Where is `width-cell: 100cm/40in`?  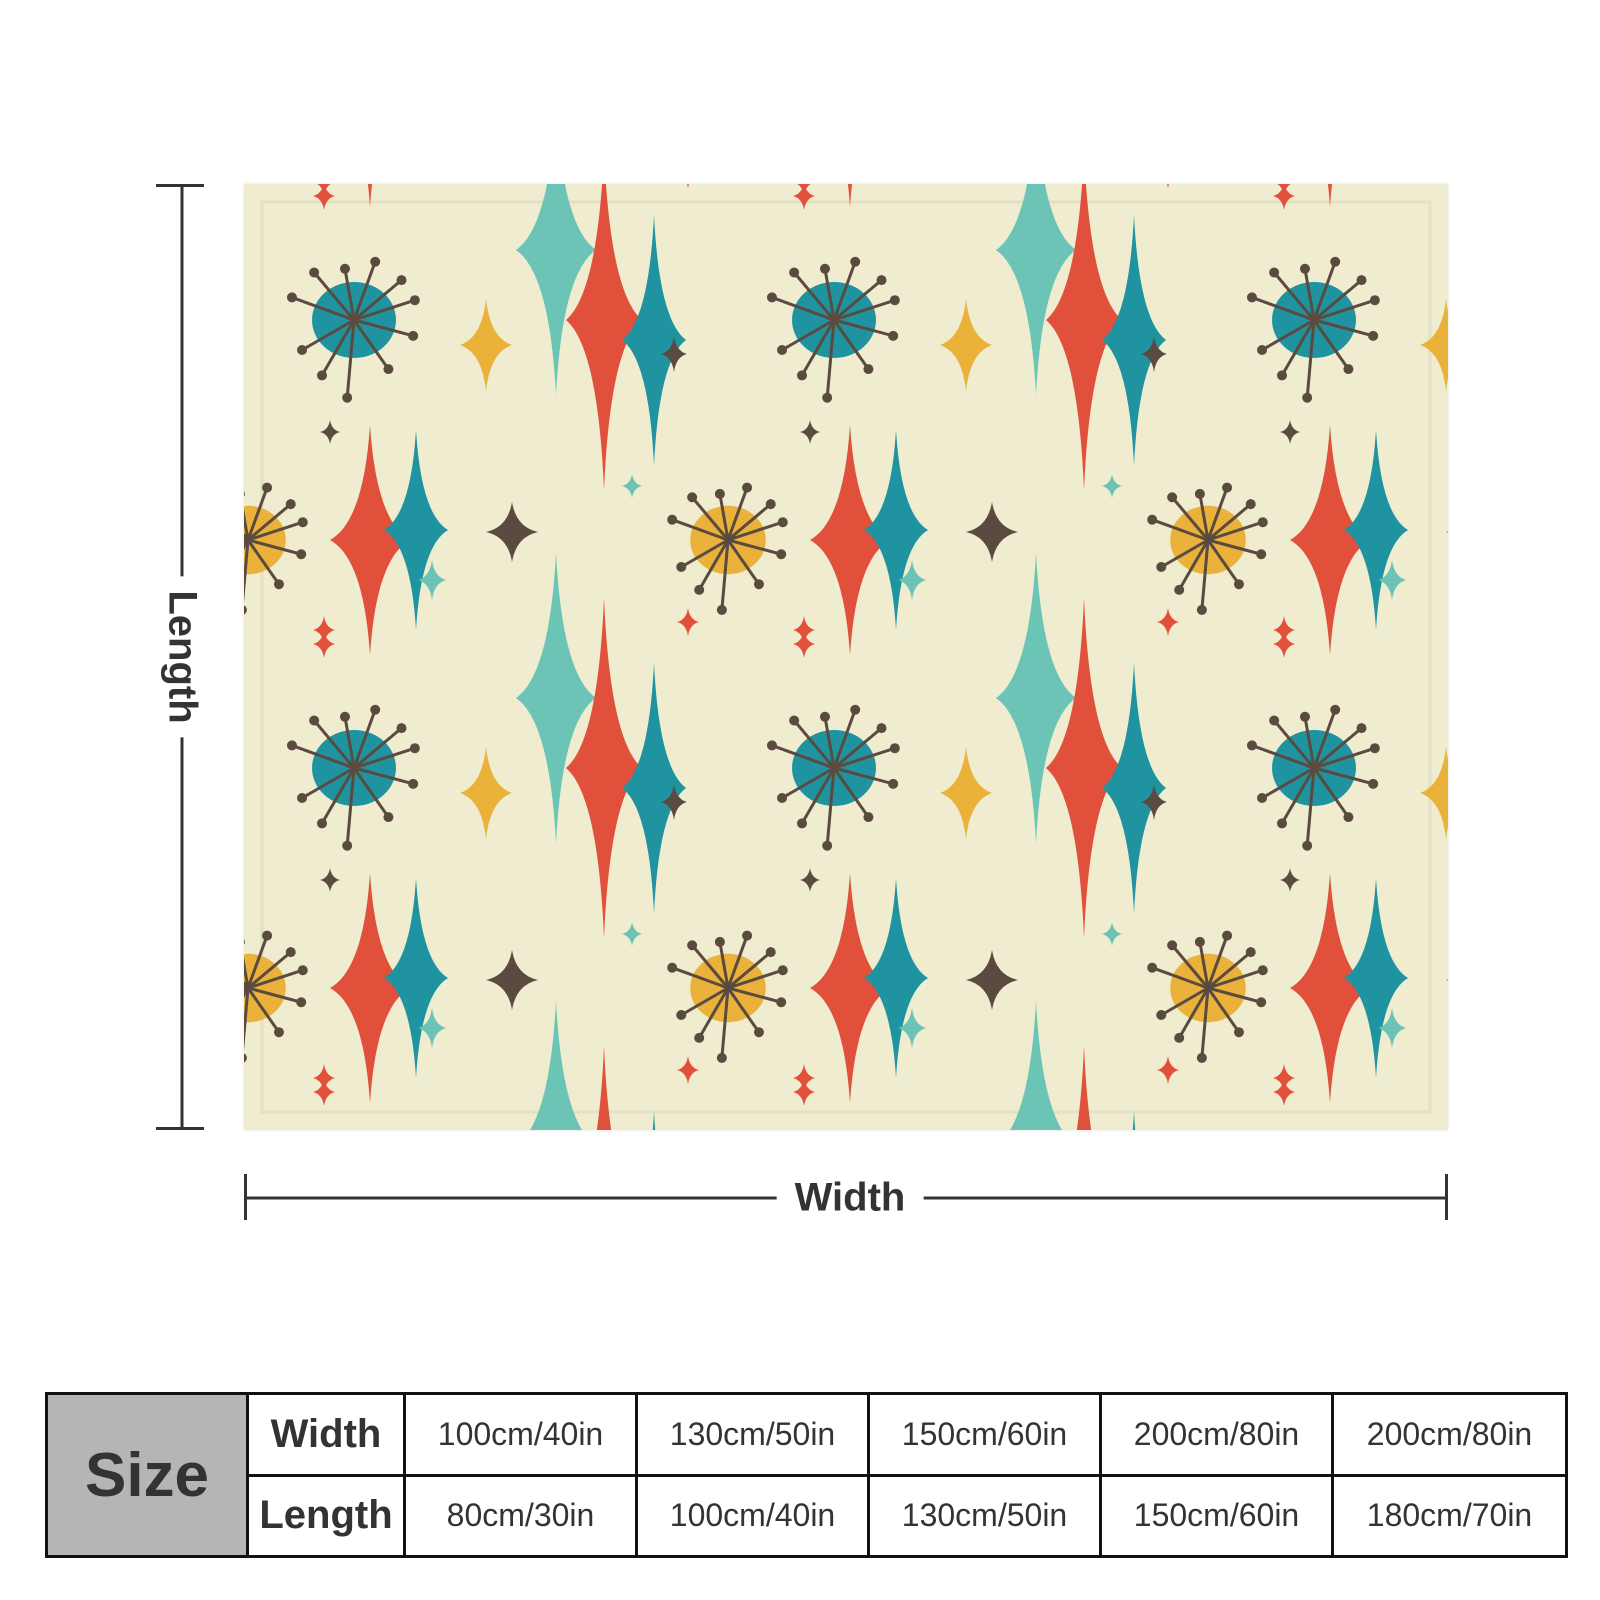 width-cell: 100cm/40in is located at coordinates (520, 1434).